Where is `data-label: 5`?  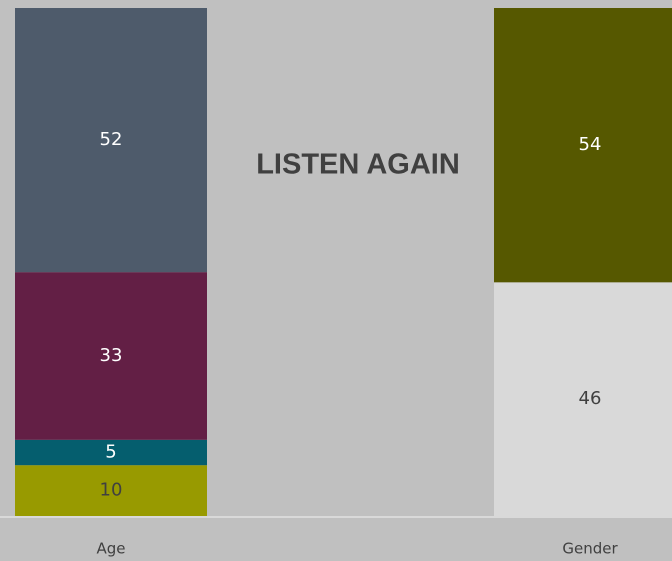 data-label: 5 is located at coordinates (110, 452).